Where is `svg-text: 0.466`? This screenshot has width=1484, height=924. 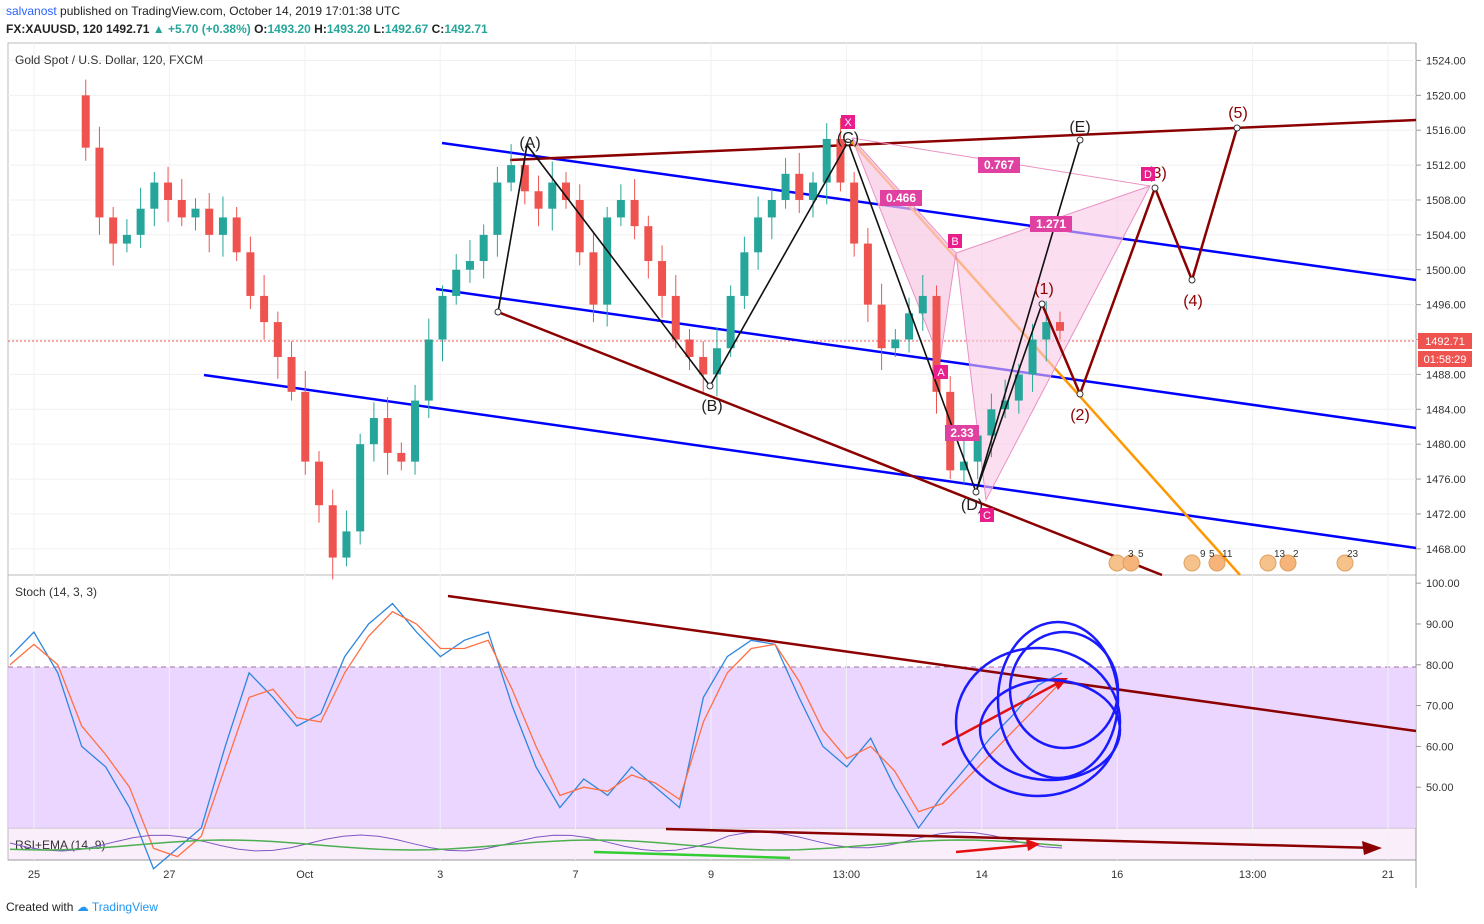 svg-text: 0.466 is located at coordinates (901, 198).